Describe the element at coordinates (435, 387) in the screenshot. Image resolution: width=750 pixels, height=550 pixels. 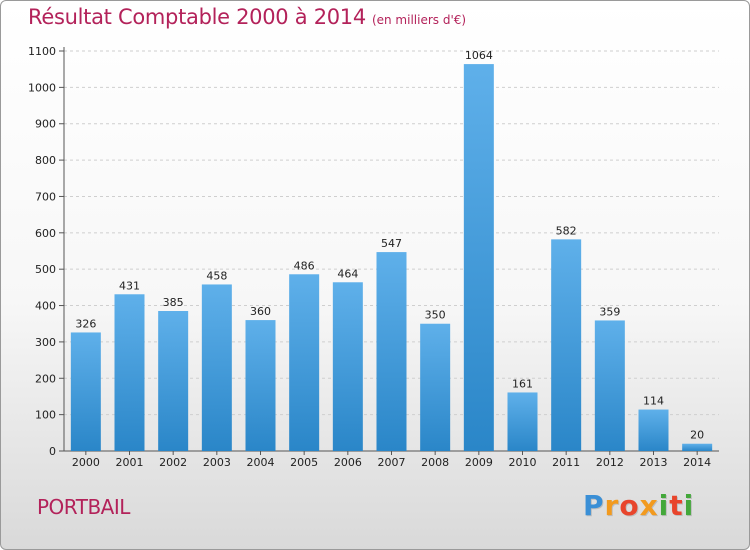
I see `bar-2008` at that location.